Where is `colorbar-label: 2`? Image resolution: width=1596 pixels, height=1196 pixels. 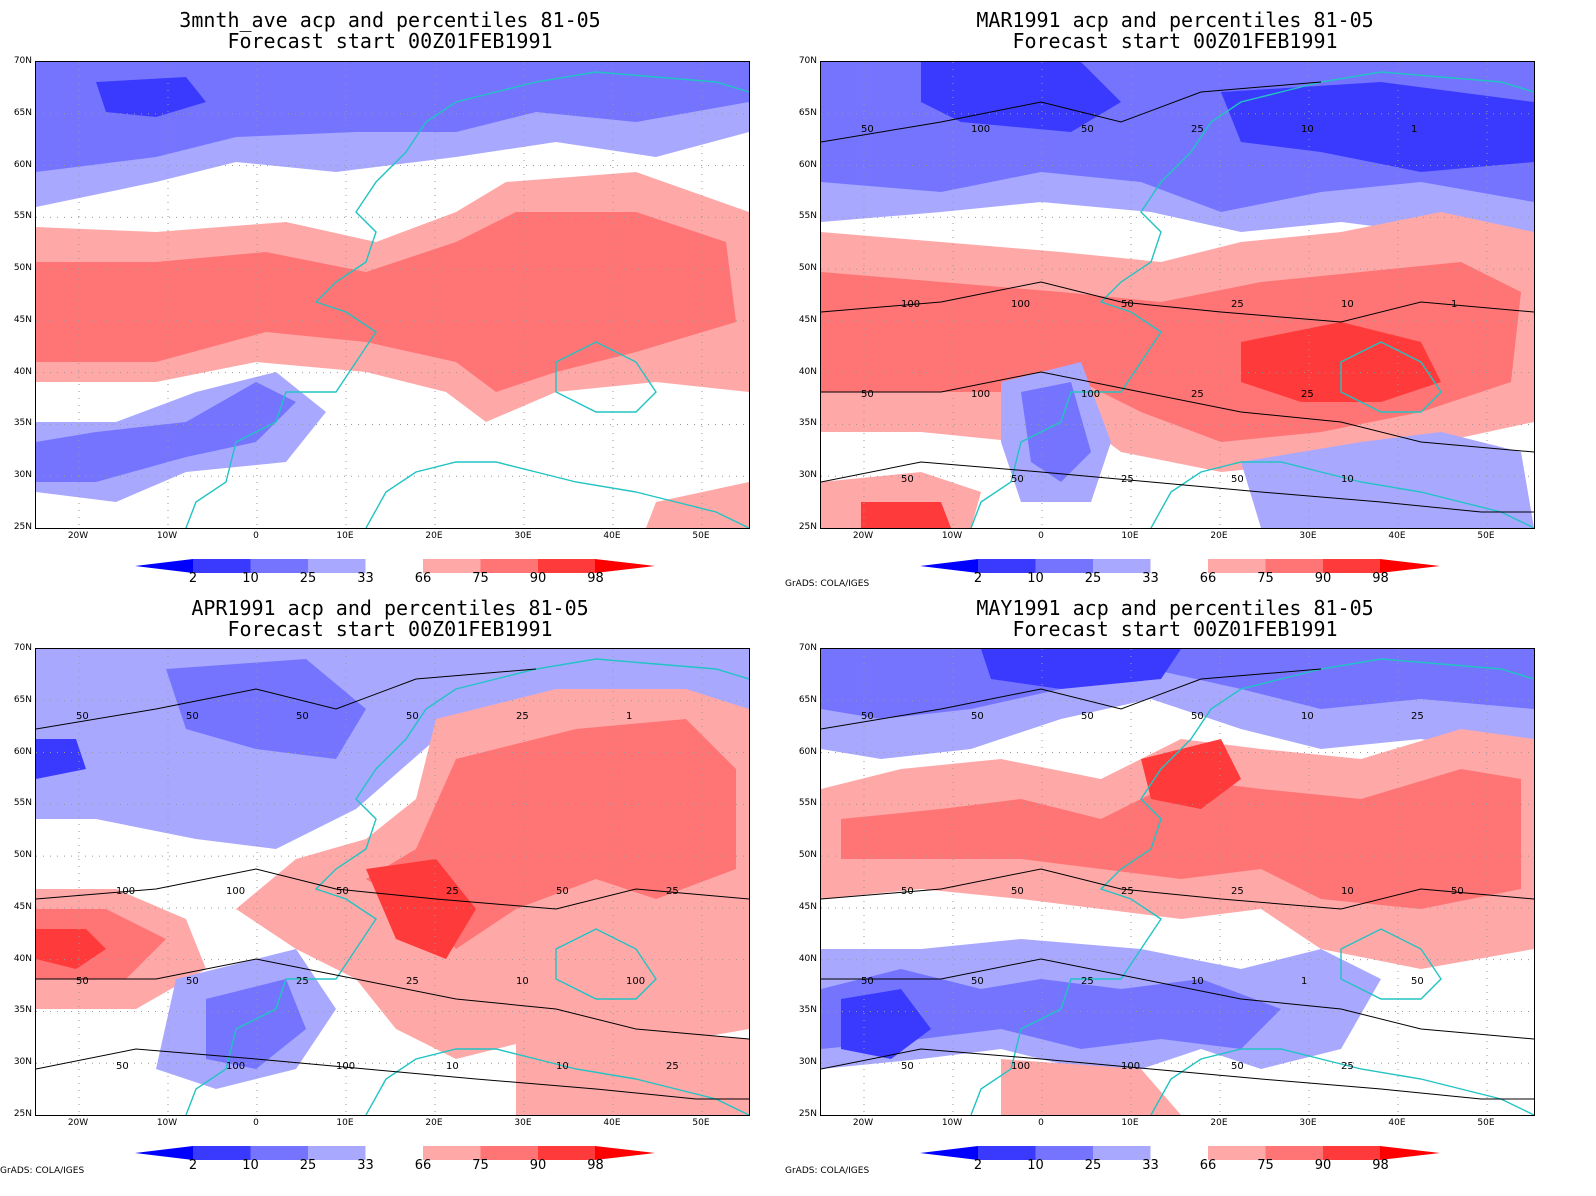 colorbar-label: 2 is located at coordinates (193, 578).